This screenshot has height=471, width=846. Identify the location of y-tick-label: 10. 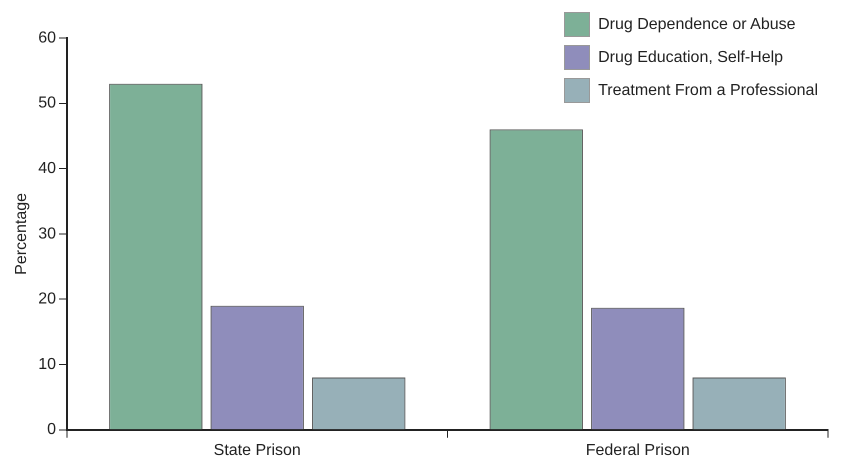
(47, 364).